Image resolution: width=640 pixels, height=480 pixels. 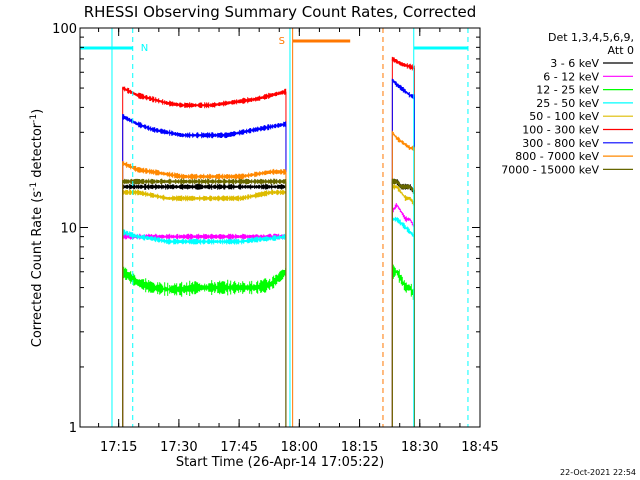 What do you see at coordinates (574, 63) in the screenshot?
I see `legend-entry-label: 3 - 6 keV` at bounding box center [574, 63].